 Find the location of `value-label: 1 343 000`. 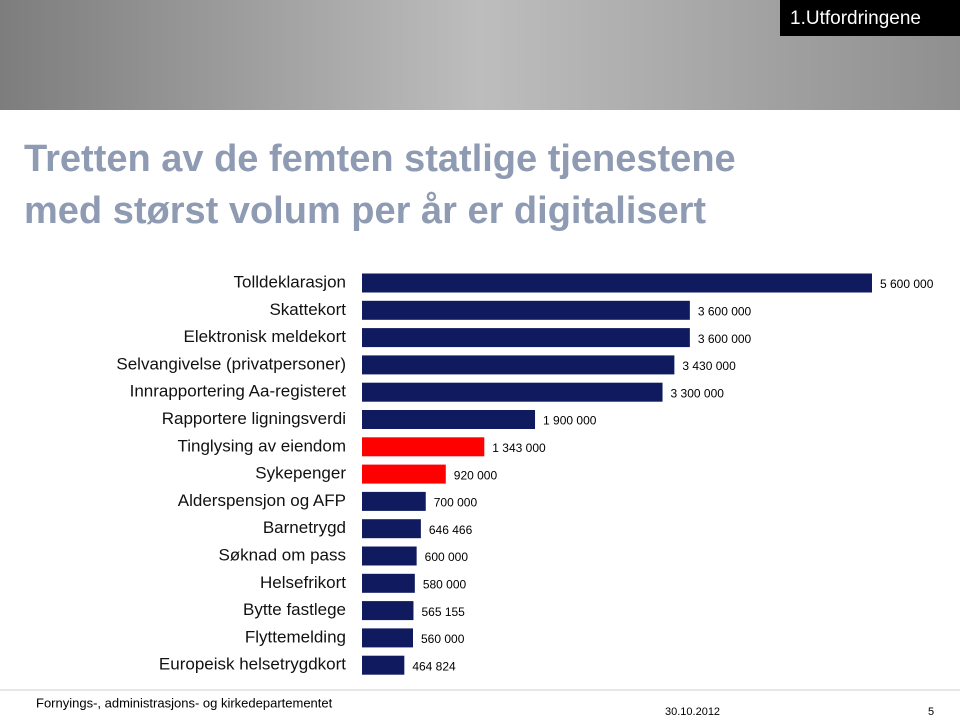

value-label: 1 343 000 is located at coordinates (519, 448).